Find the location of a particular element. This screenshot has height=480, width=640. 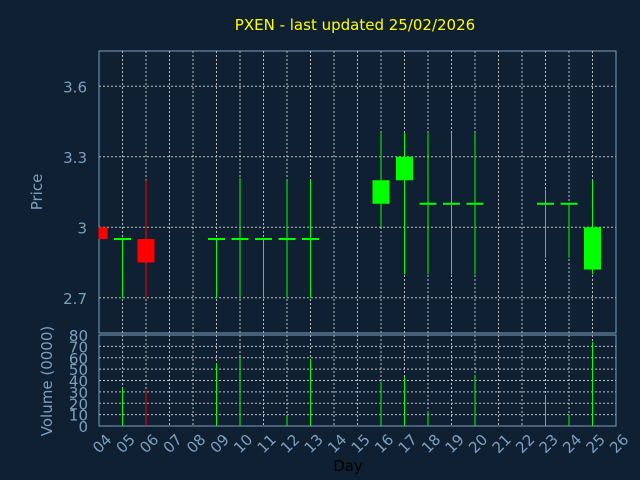

volume-bars is located at coordinates (357, 383).